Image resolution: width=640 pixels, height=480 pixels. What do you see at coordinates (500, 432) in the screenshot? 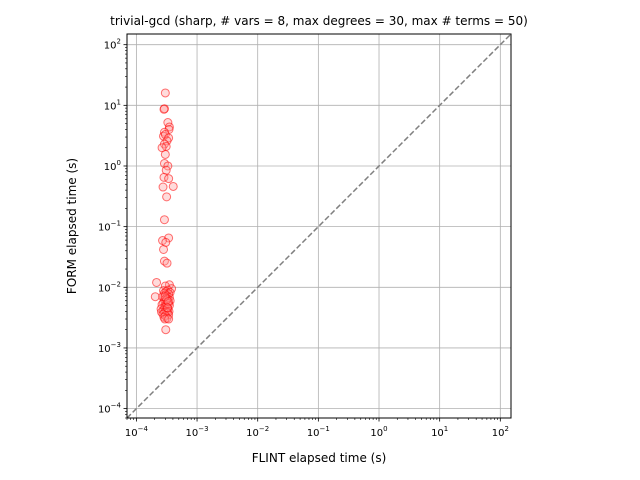
I see `x-tick-label: 10²` at bounding box center [500, 432].